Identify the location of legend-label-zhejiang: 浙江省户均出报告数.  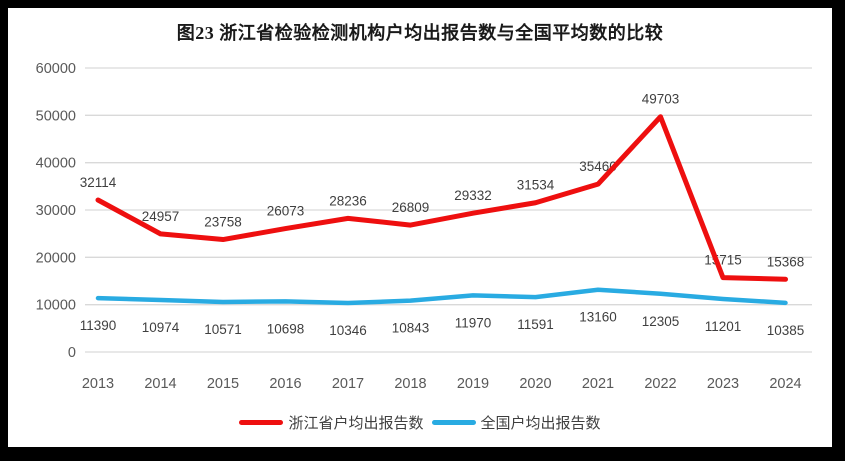
(356, 423).